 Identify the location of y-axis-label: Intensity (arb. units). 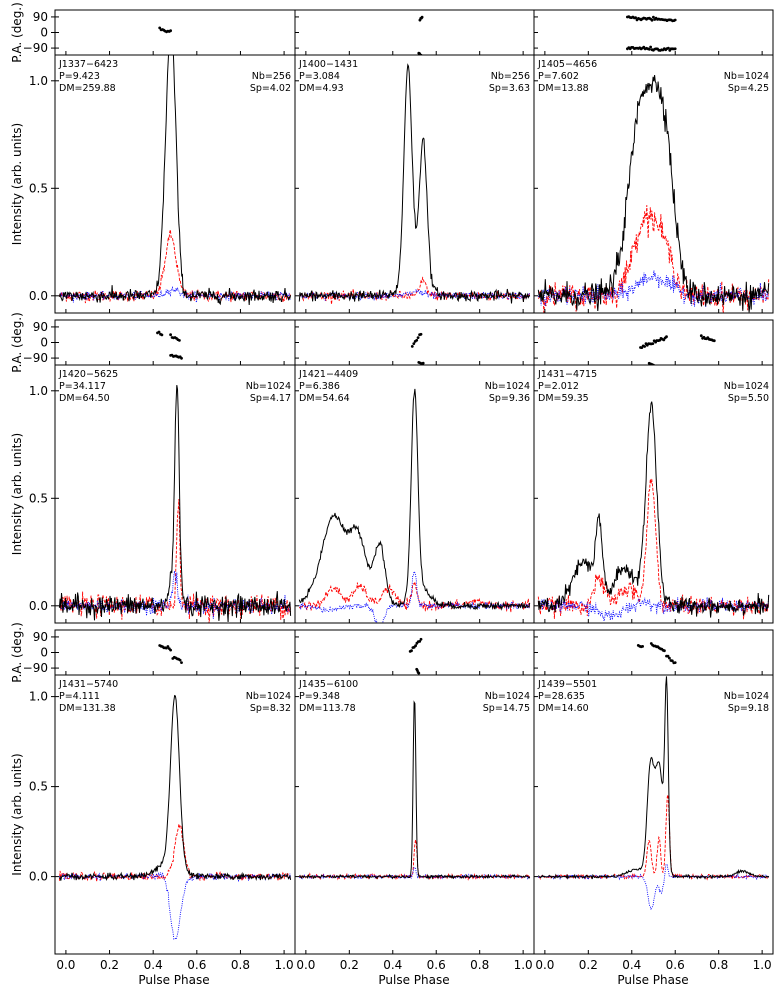
(17, 814).